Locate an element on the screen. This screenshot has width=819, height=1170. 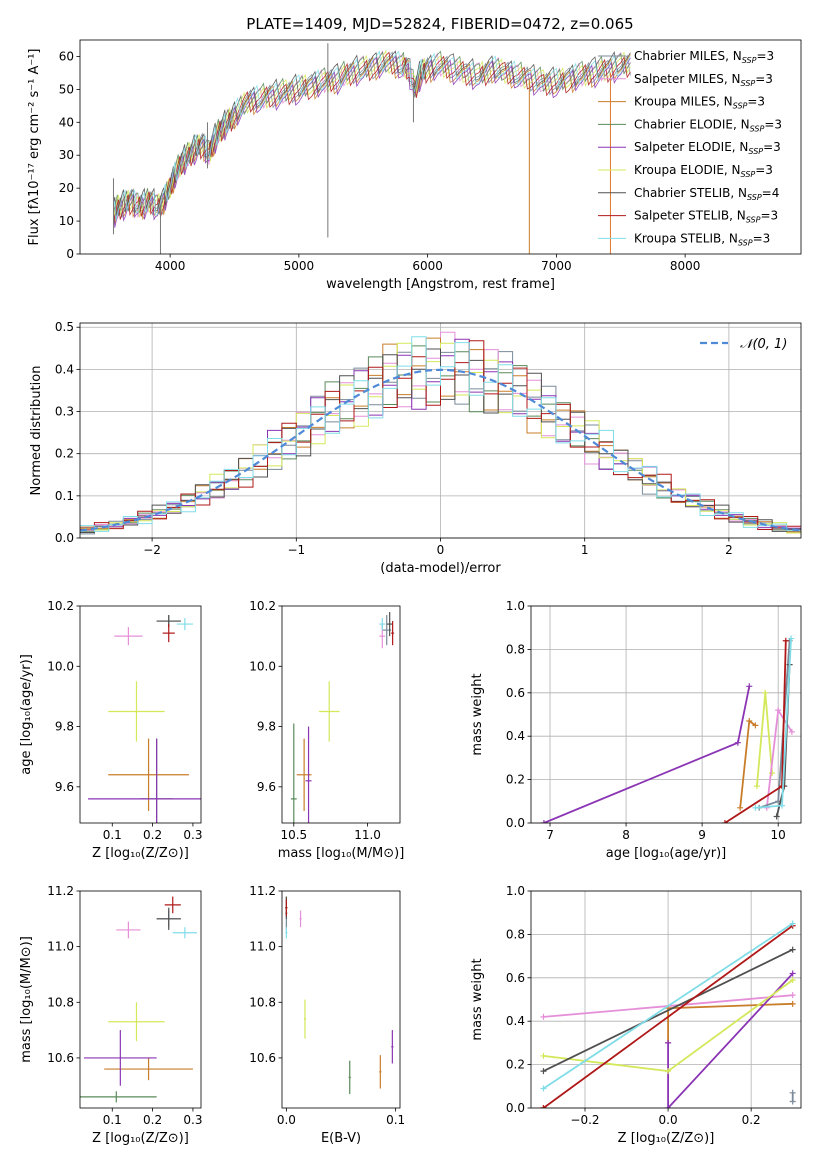
mass-weight-vs-z-grid is located at coordinates (666, 999).